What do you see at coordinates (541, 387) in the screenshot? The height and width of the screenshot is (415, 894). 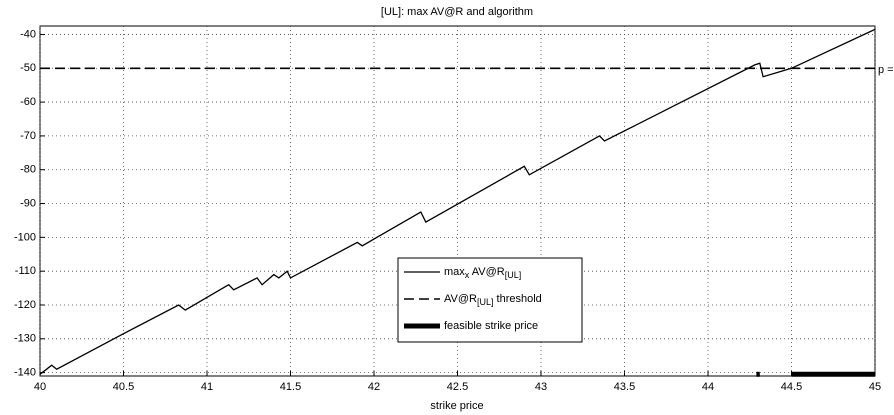 I see `x-tick-label: 43` at bounding box center [541, 387].